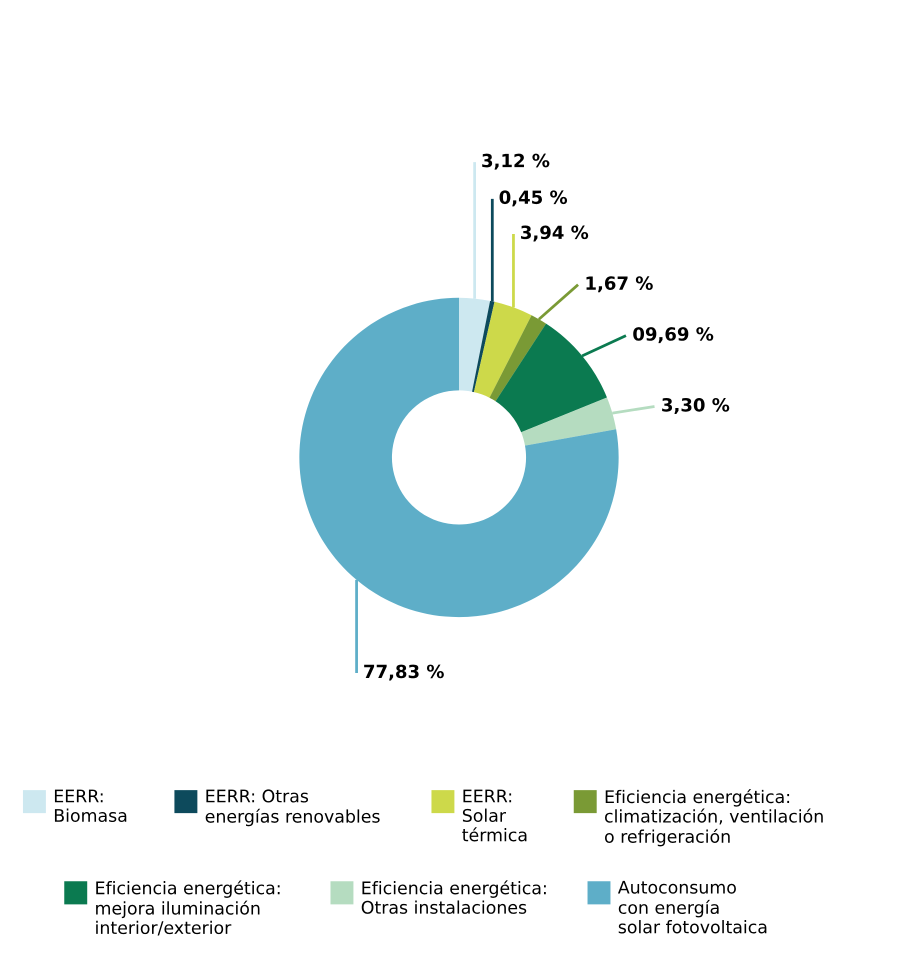 The height and width of the screenshot is (960, 918). What do you see at coordinates (454, 897) in the screenshot?
I see `legend-label: Eficiencia energética: Otras instalaciones` at bounding box center [454, 897].